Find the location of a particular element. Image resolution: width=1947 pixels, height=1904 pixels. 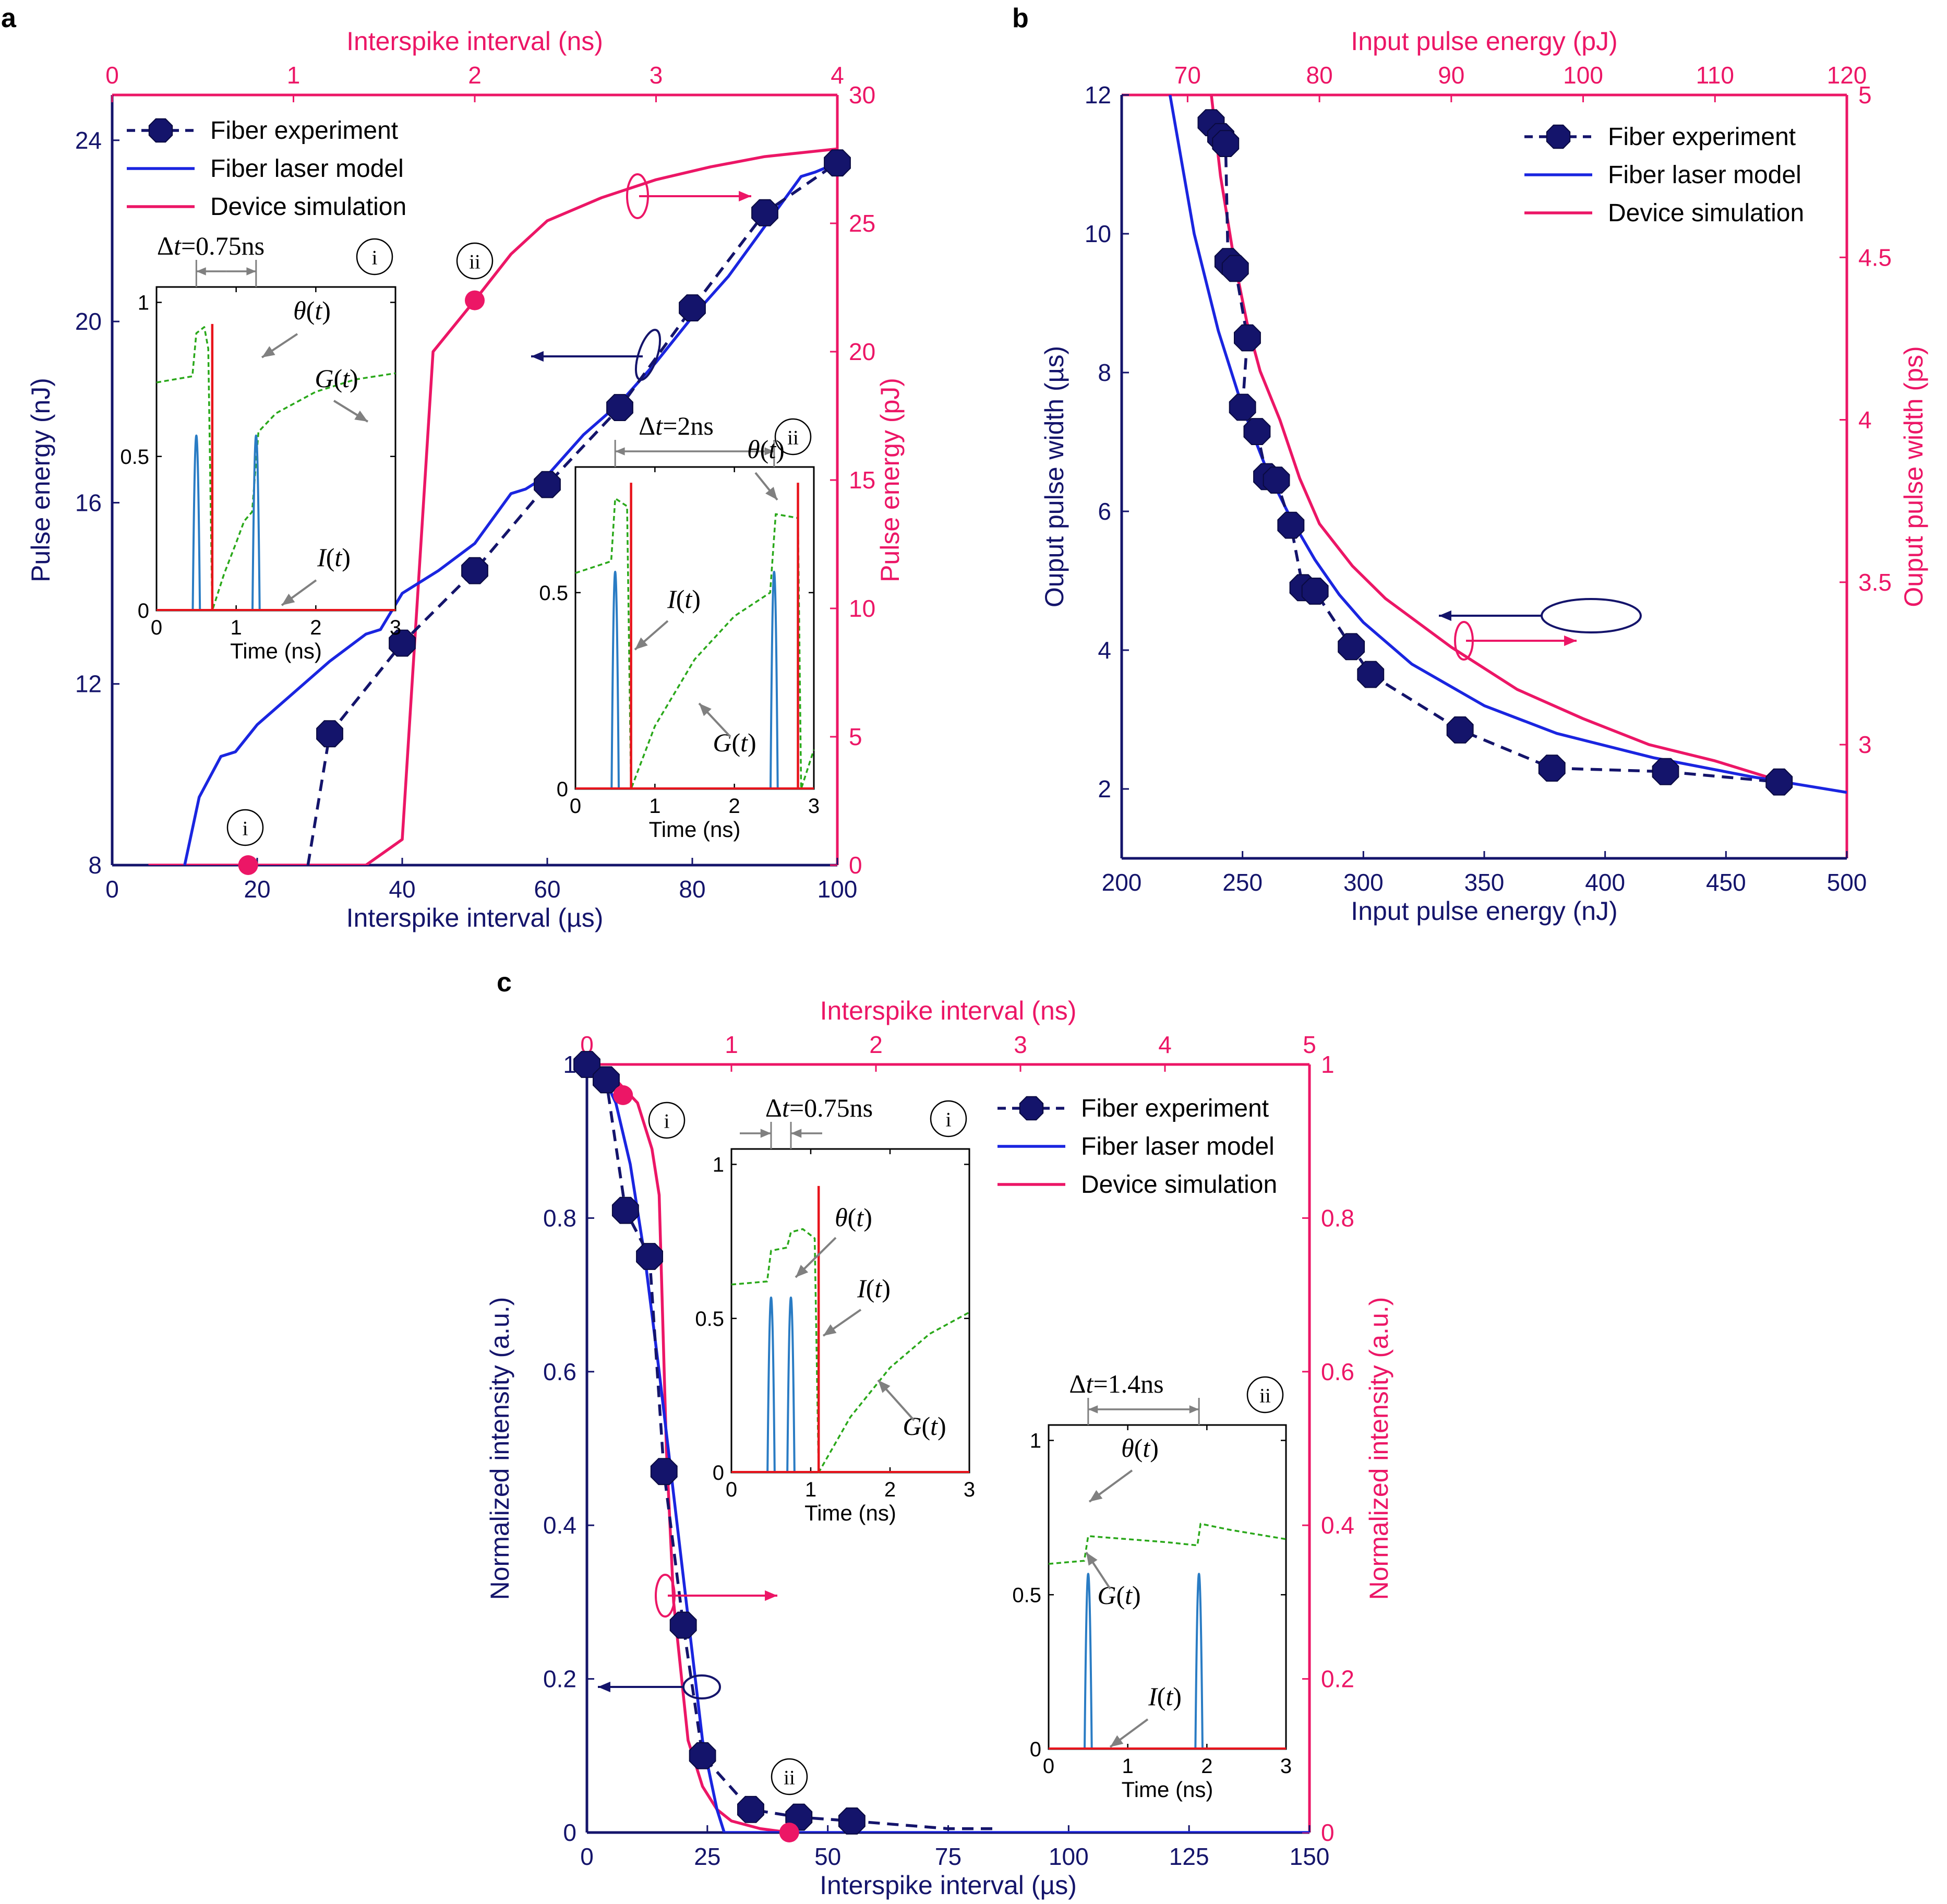

x-tick-label: 50 is located at coordinates (827, 1856).